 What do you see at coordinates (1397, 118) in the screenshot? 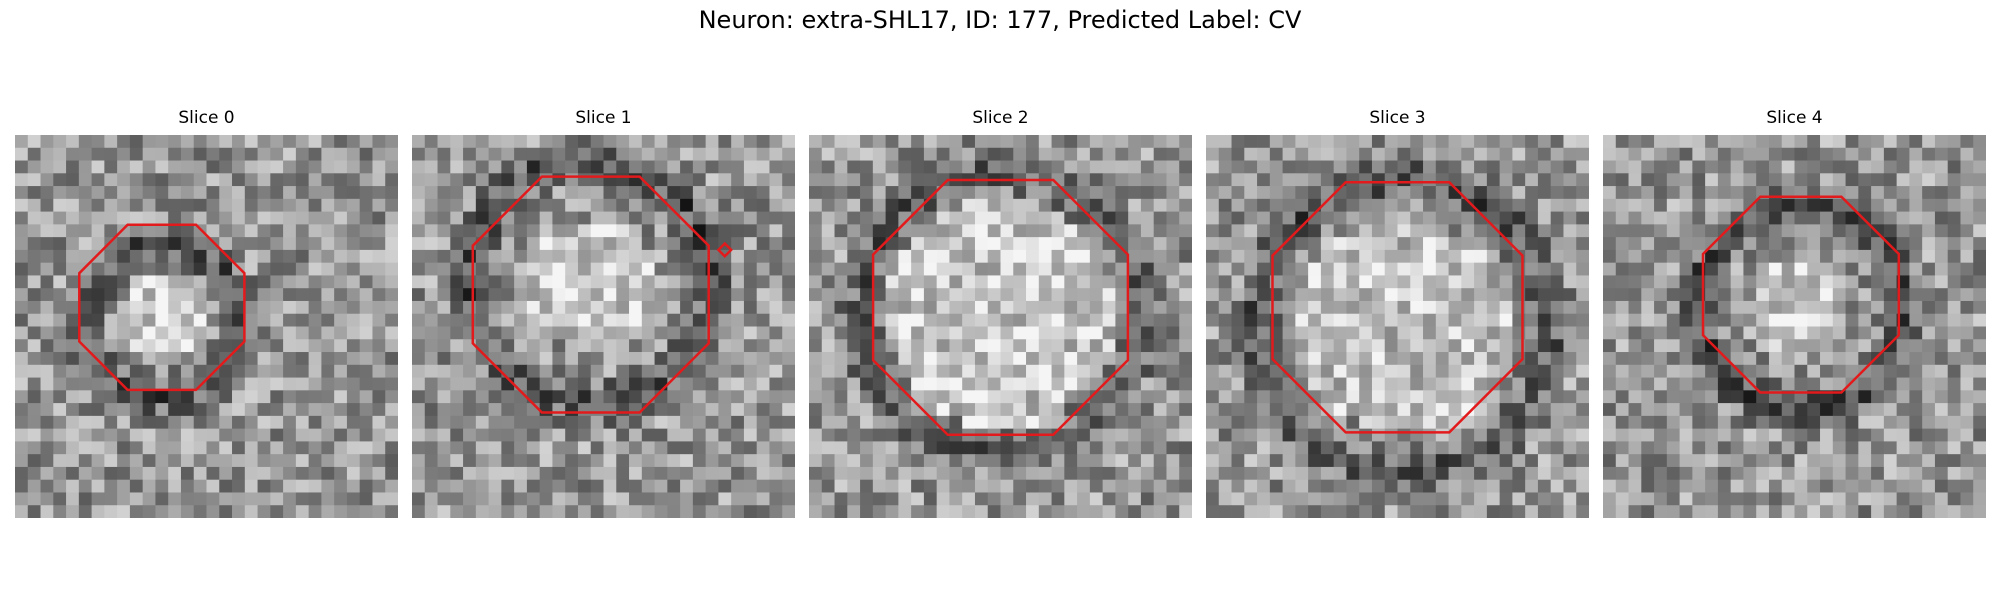
I see `slice-title: Slice 3` at bounding box center [1397, 118].